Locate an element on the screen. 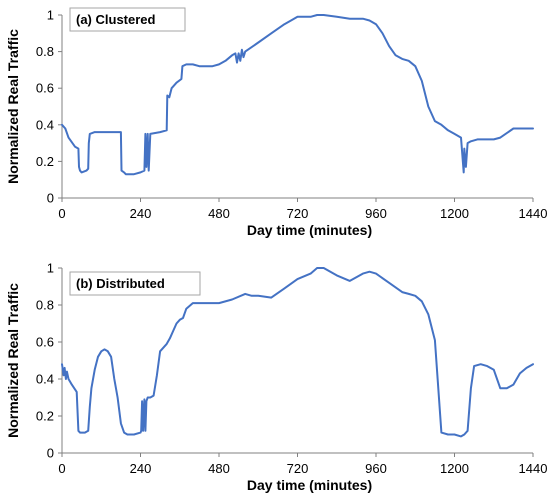 This screenshot has height=501, width=550. panel-a-x-axis-label: Day time (minutes) is located at coordinates (309, 230).